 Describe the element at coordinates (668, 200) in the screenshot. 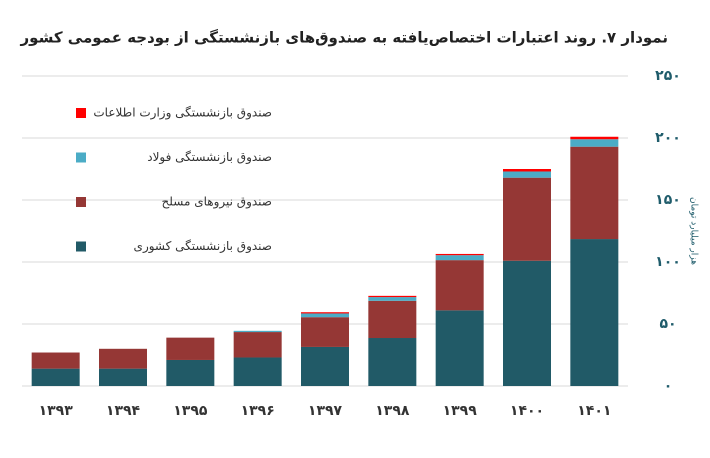

I see `y-tick-label: ۱۵۰` at that location.